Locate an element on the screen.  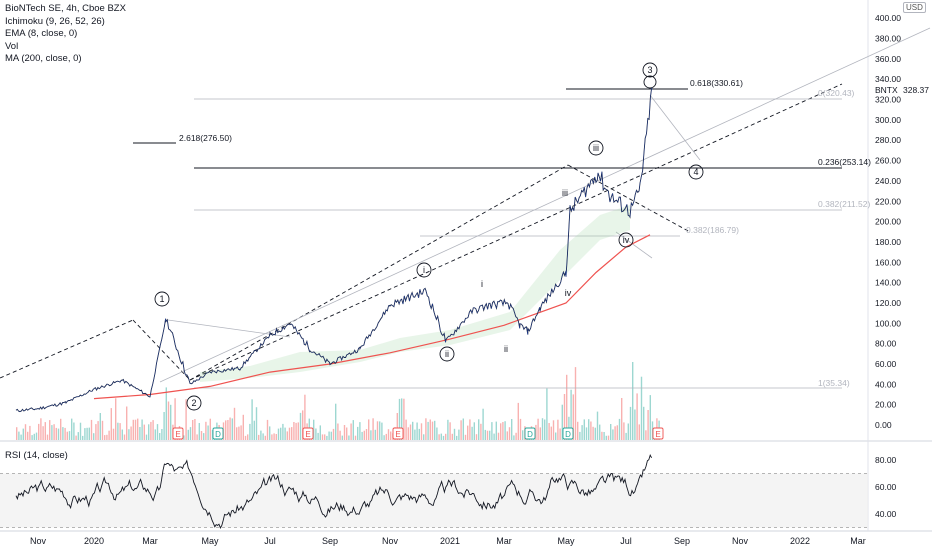
channel-line-drop is located at coordinates (161, 350).